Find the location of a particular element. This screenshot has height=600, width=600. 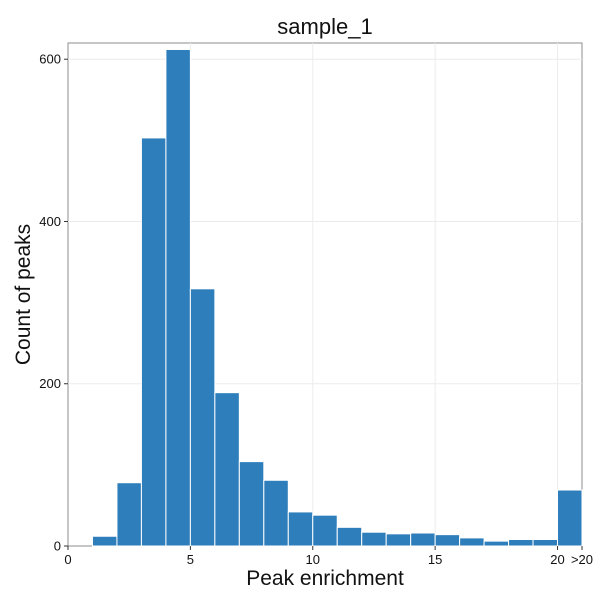

y-tick-label: 200 is located at coordinates (50, 383).